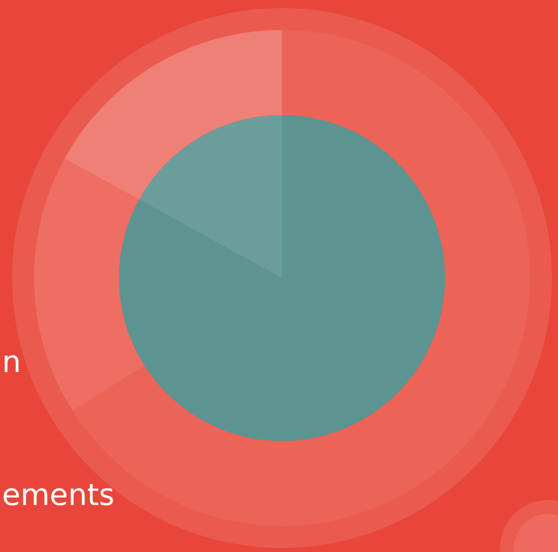 The height and width of the screenshot is (552, 558). What do you see at coordinates (12, 362) in the screenshot?
I see `text: n` at bounding box center [12, 362].